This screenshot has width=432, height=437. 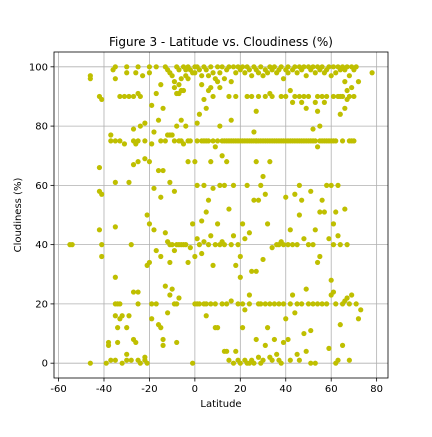 What do you see at coordinates (285, 389) in the screenshot?
I see `x-tick-label: 40` at bounding box center [285, 389].